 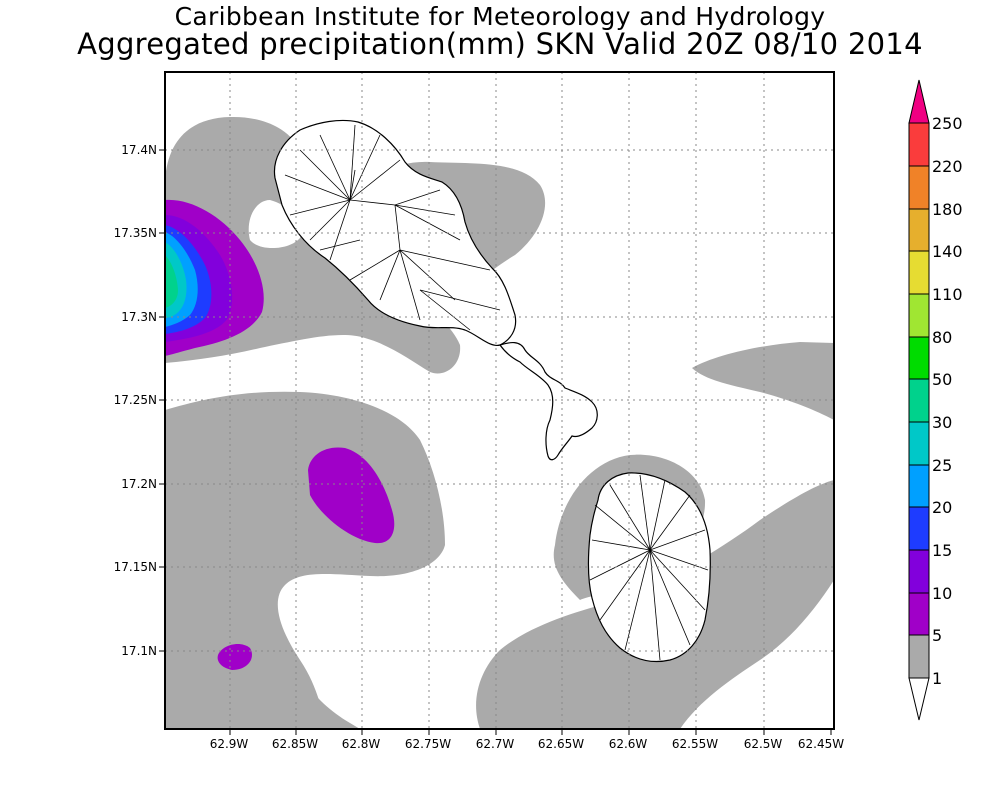 I want to click on lon-label: 62.8W, so click(x=361, y=744).